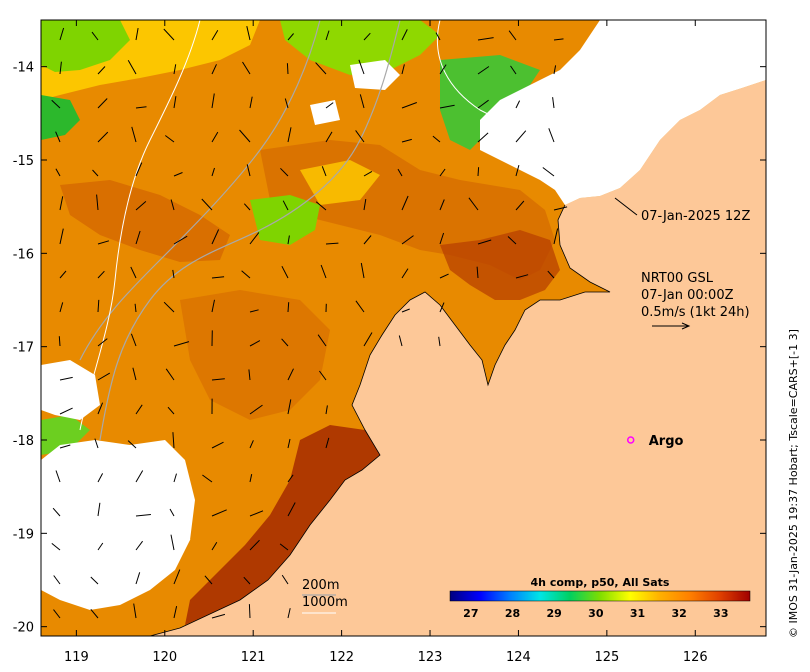 Image resolution: width=810 pixels, height=672 pixels. Describe the element at coordinates (70, 390) in the screenshot. I see `cloud-west` at that location.